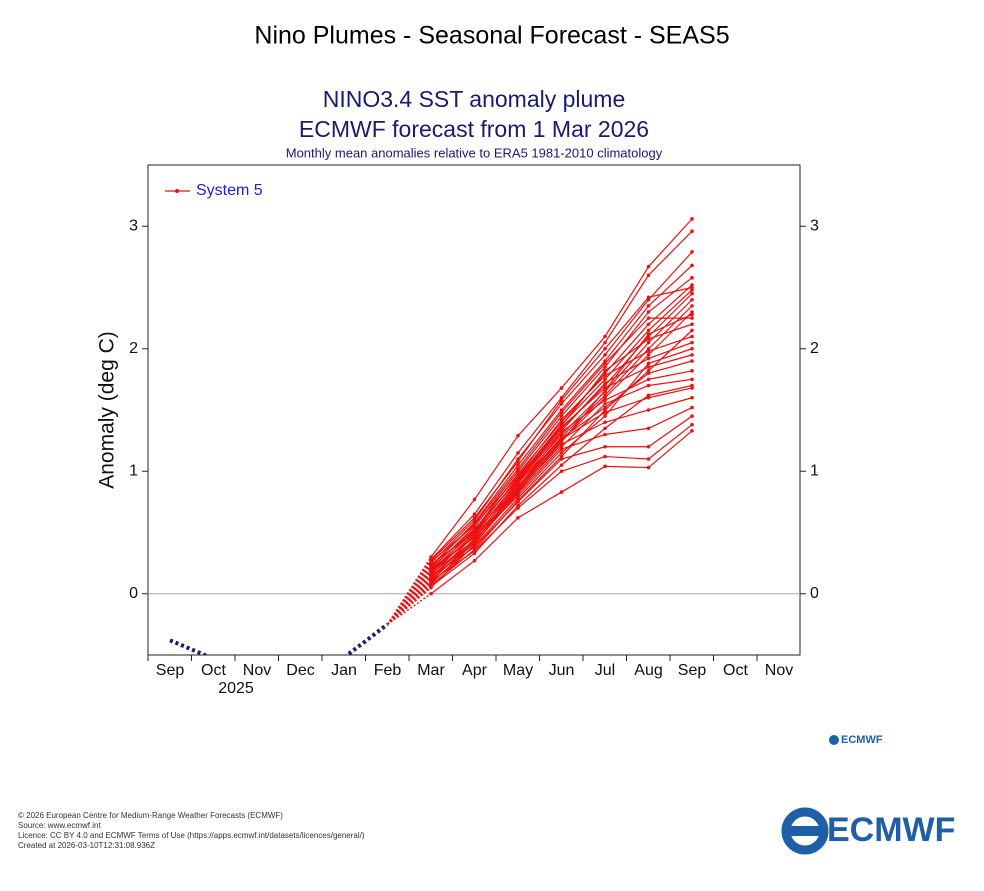 The image size is (984, 891). What do you see at coordinates (279, 638) in the screenshot?
I see `observed-line` at bounding box center [279, 638].